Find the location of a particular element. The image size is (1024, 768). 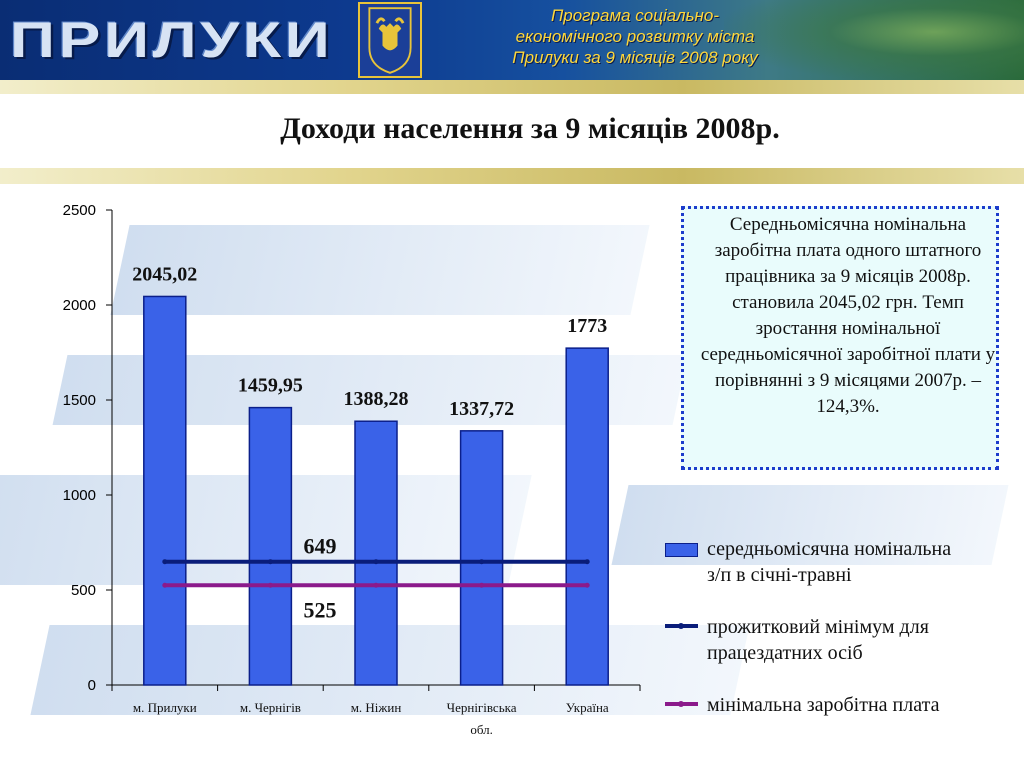

program-title-line: економічного розвитку міста is located at coordinates (635, 36).